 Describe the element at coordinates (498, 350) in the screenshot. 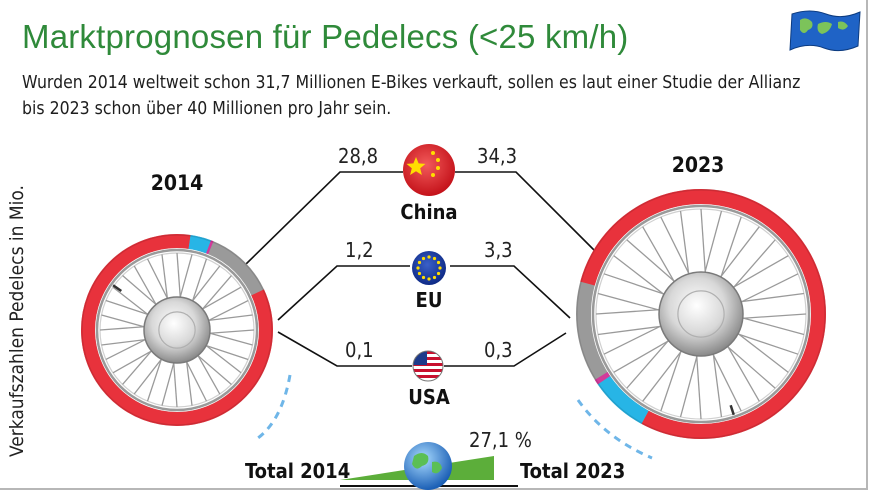

I see `value-label-usa-2023: 0,3` at that location.